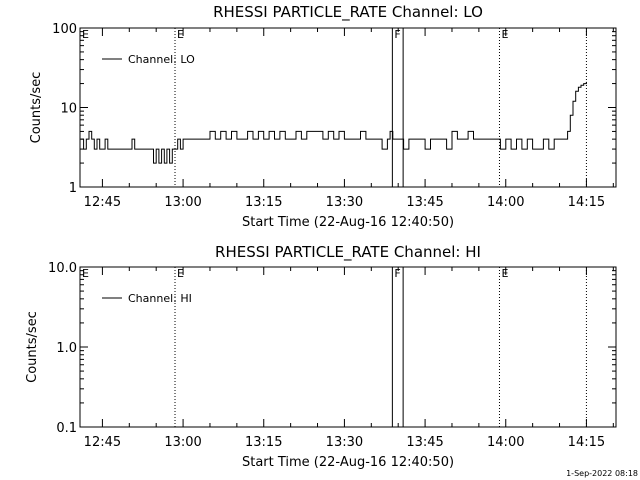 Image resolution: width=640 pixels, height=480 pixels. What do you see at coordinates (348, 252) in the screenshot?
I see `panel-hi-title: RHESSI PARTICLE_RATE Channel: HI` at bounding box center [348, 252].